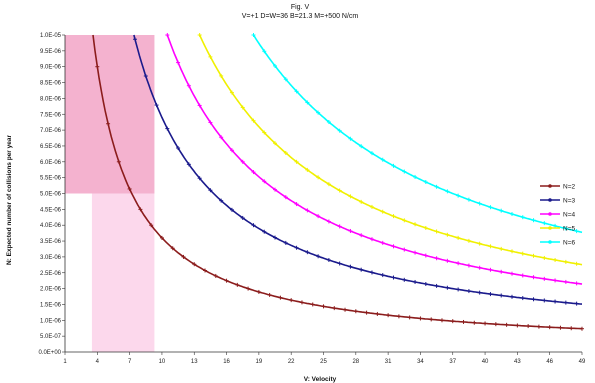 This screenshot has height=383, width=595. What do you see at coordinates (51, 84) in the screenshot?
I see `y-tick-label: 8.5E-06` at bounding box center [51, 84].